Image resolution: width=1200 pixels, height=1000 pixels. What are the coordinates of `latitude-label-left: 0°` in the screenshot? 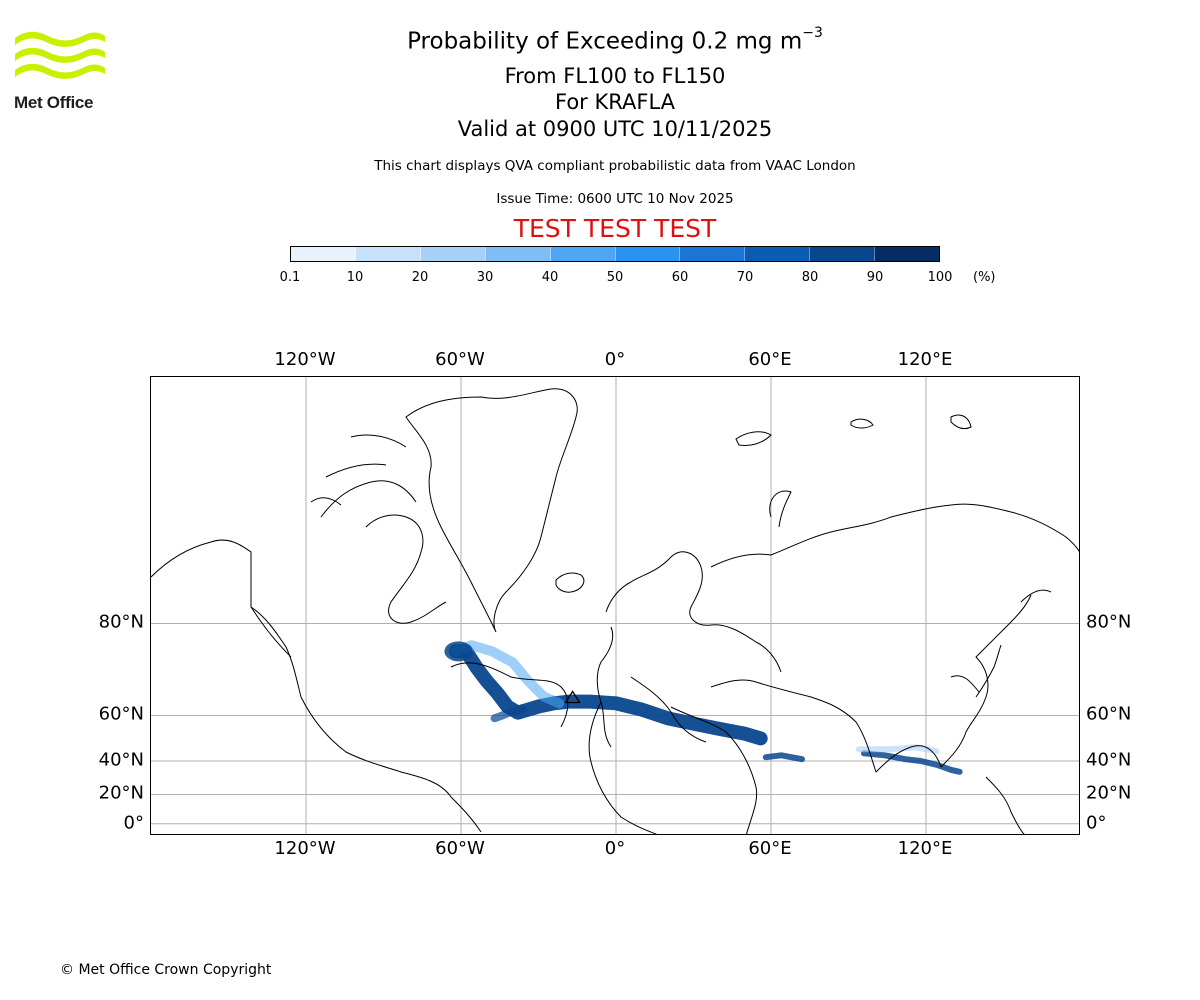 It's located at (133, 823).